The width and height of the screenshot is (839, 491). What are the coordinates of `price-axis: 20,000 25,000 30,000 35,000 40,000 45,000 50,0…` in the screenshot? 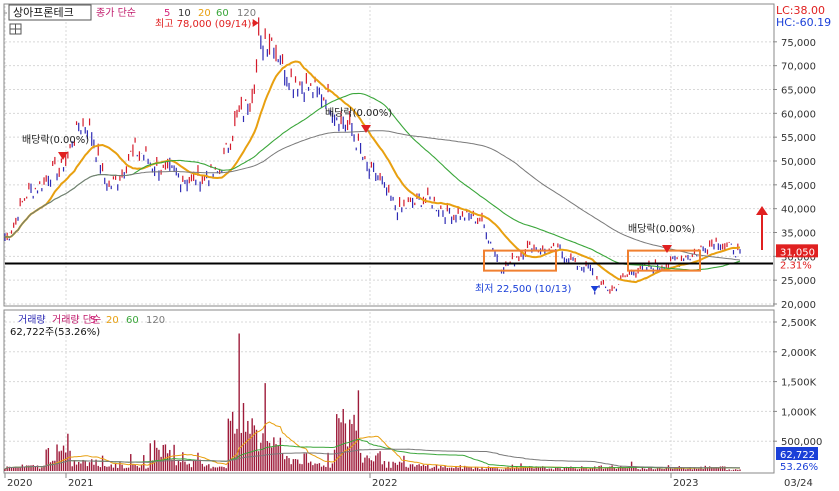 It's located at (794, 174).